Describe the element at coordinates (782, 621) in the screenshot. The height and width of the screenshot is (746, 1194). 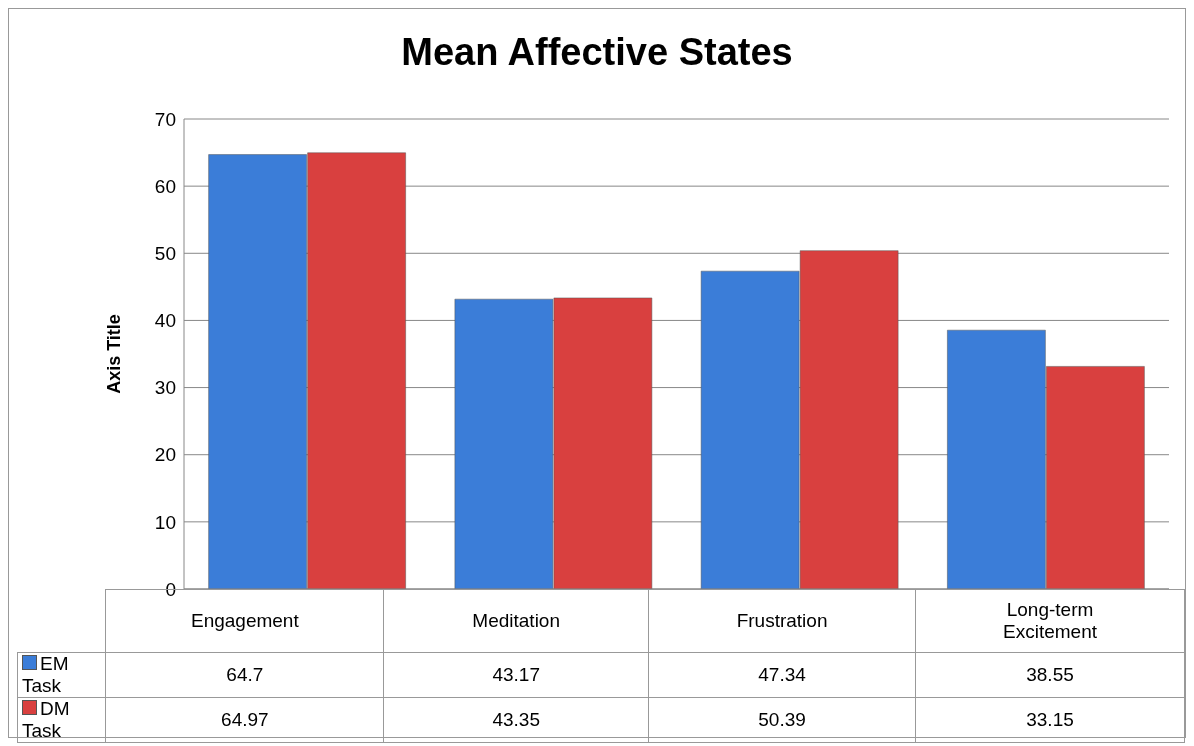
I see `x-tick-label: Frustration` at that location.